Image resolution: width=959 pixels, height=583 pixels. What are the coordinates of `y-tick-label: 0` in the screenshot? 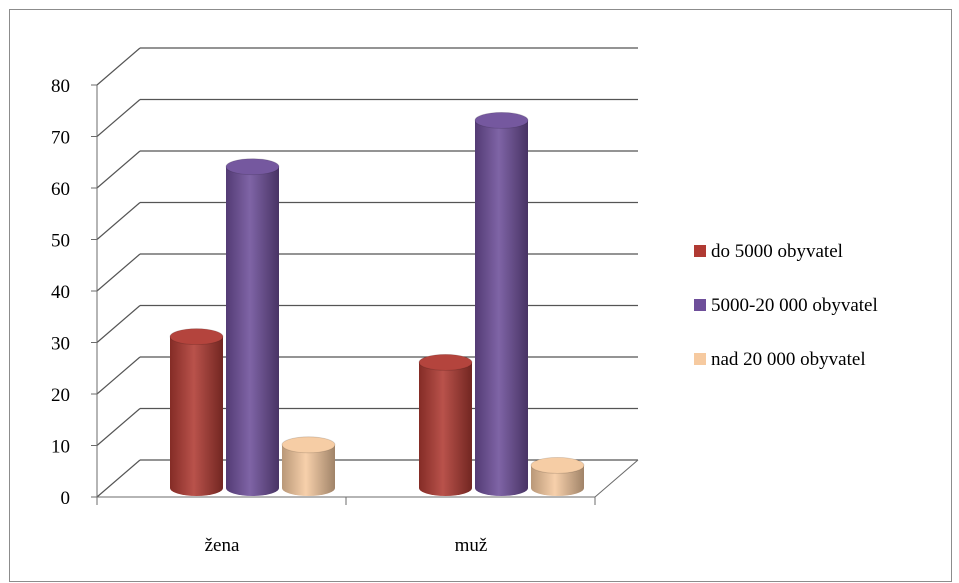 It's located at (66, 498).